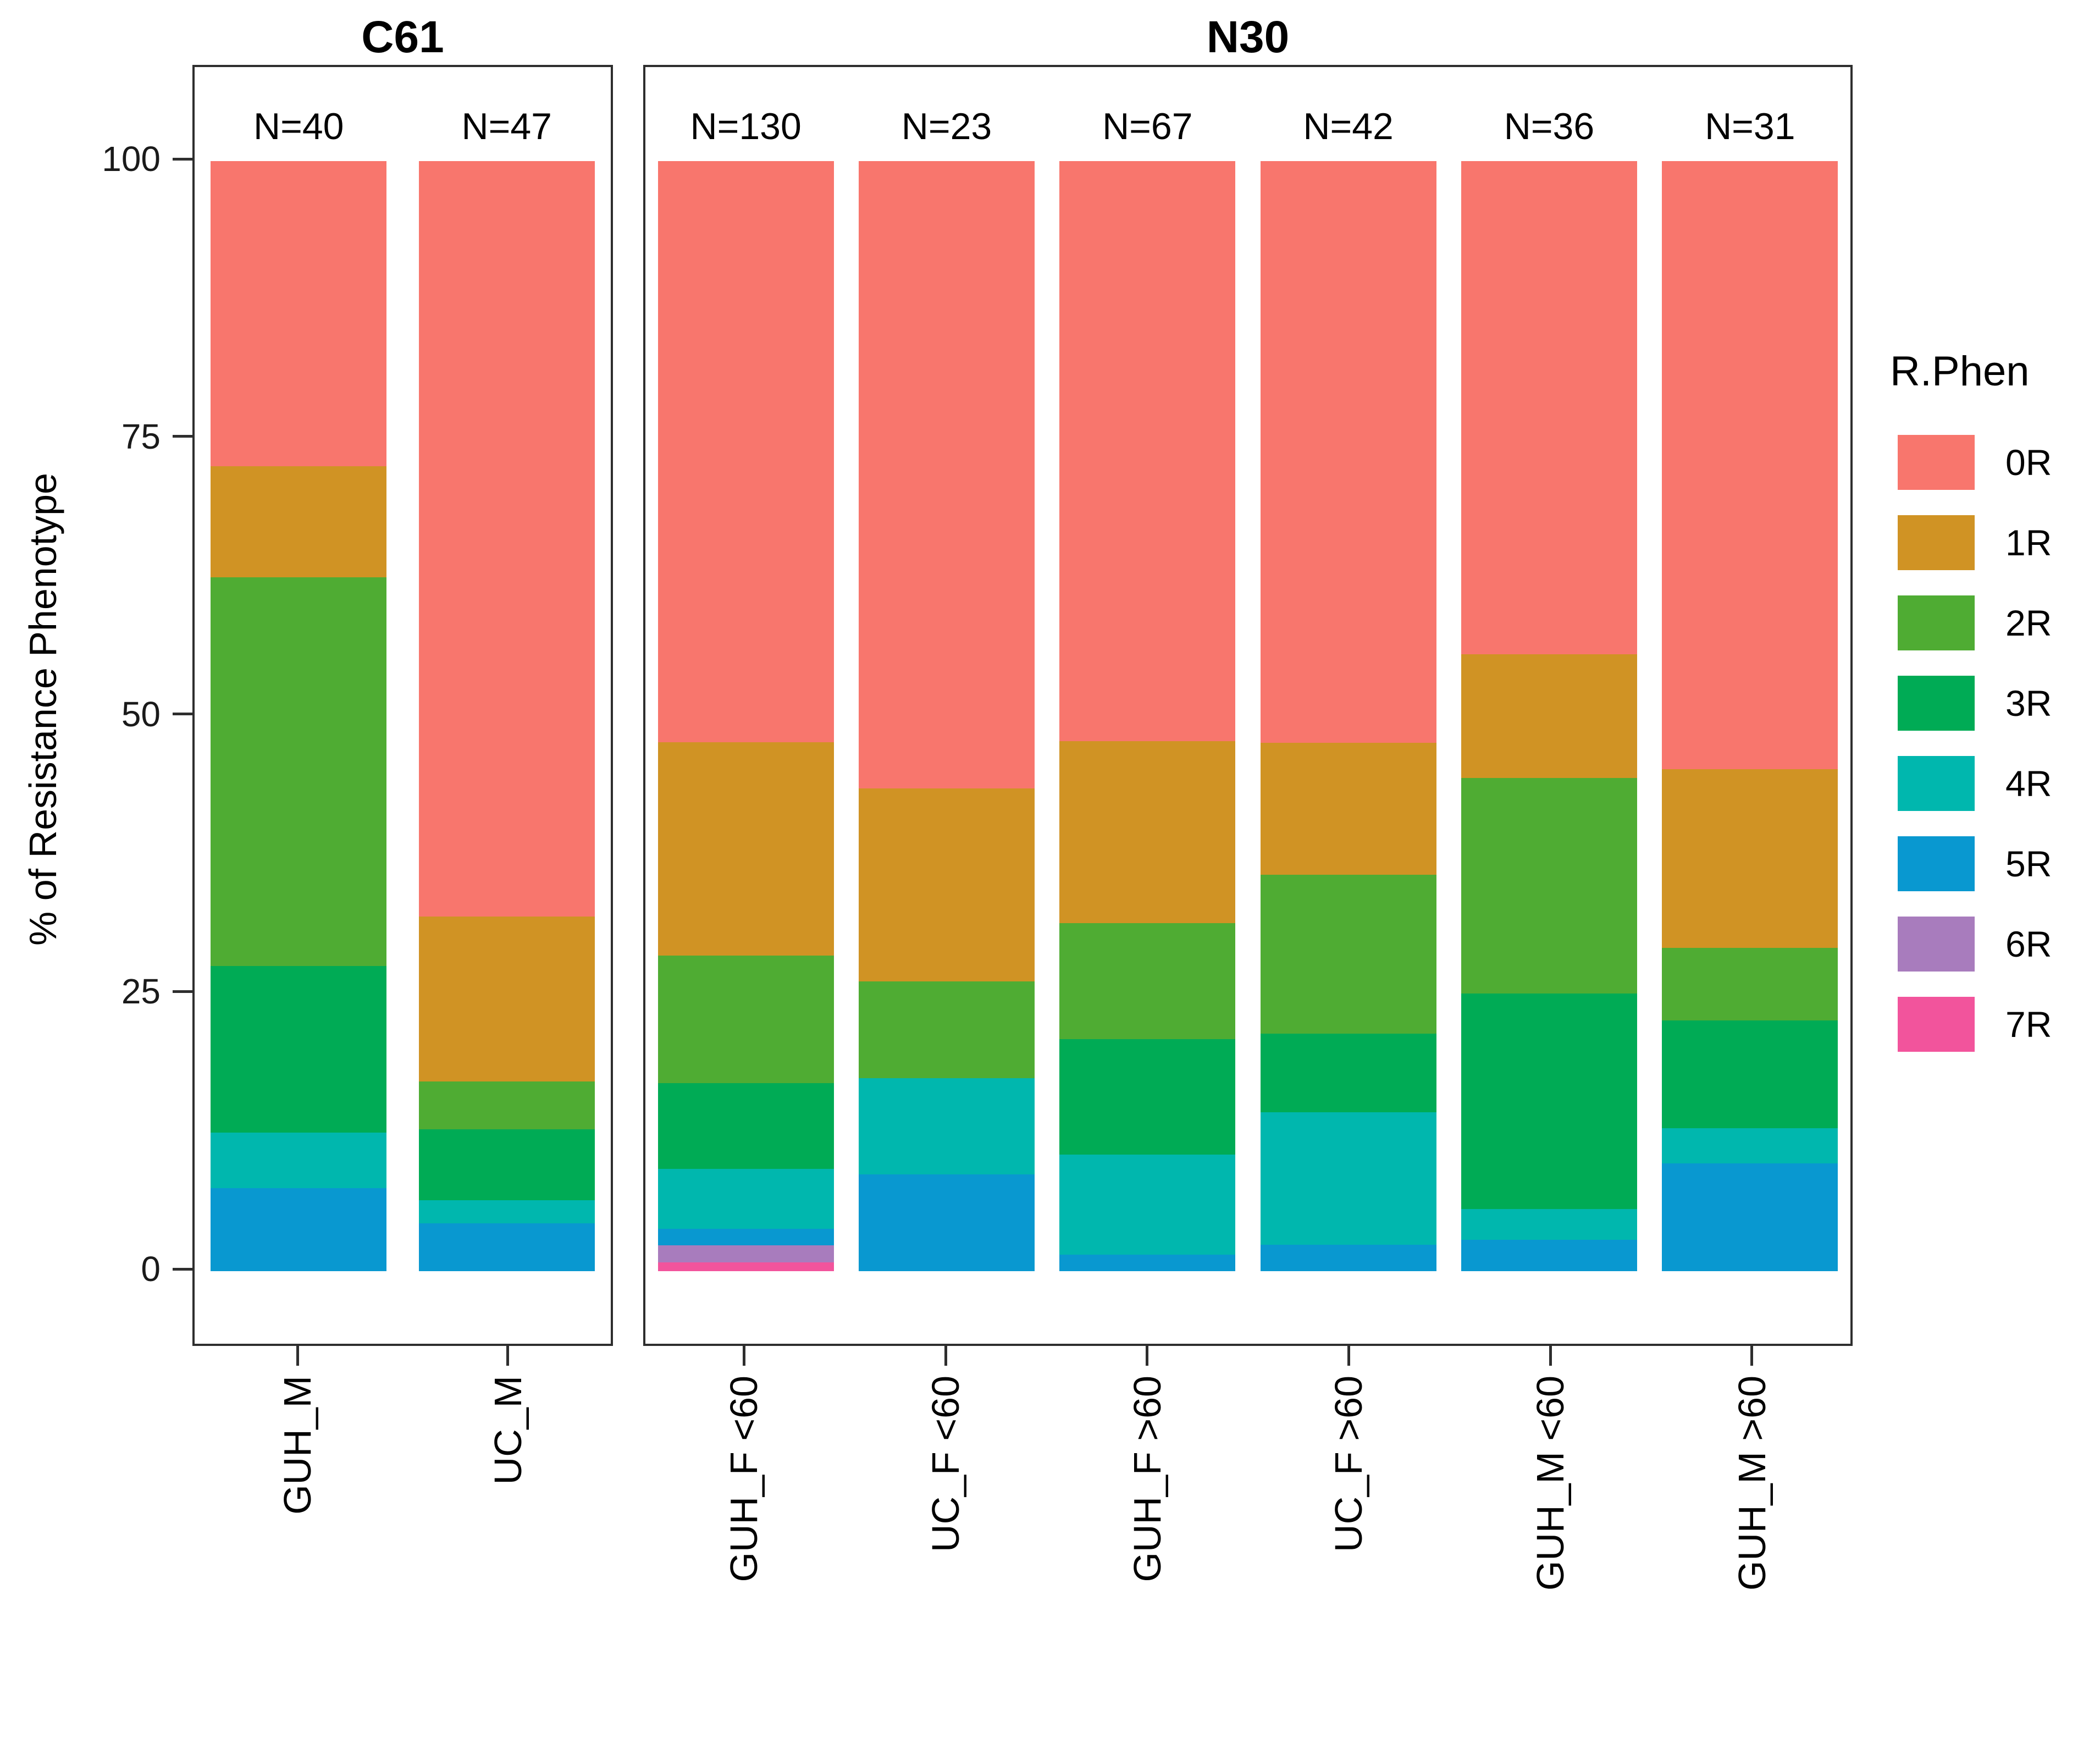 Image resolution: width=2100 pixels, height=1744 pixels. What do you see at coordinates (1751, 1483) in the screenshot?
I see `x-axis-label-GUH_M >60: GUH_M >60` at bounding box center [1751, 1483].